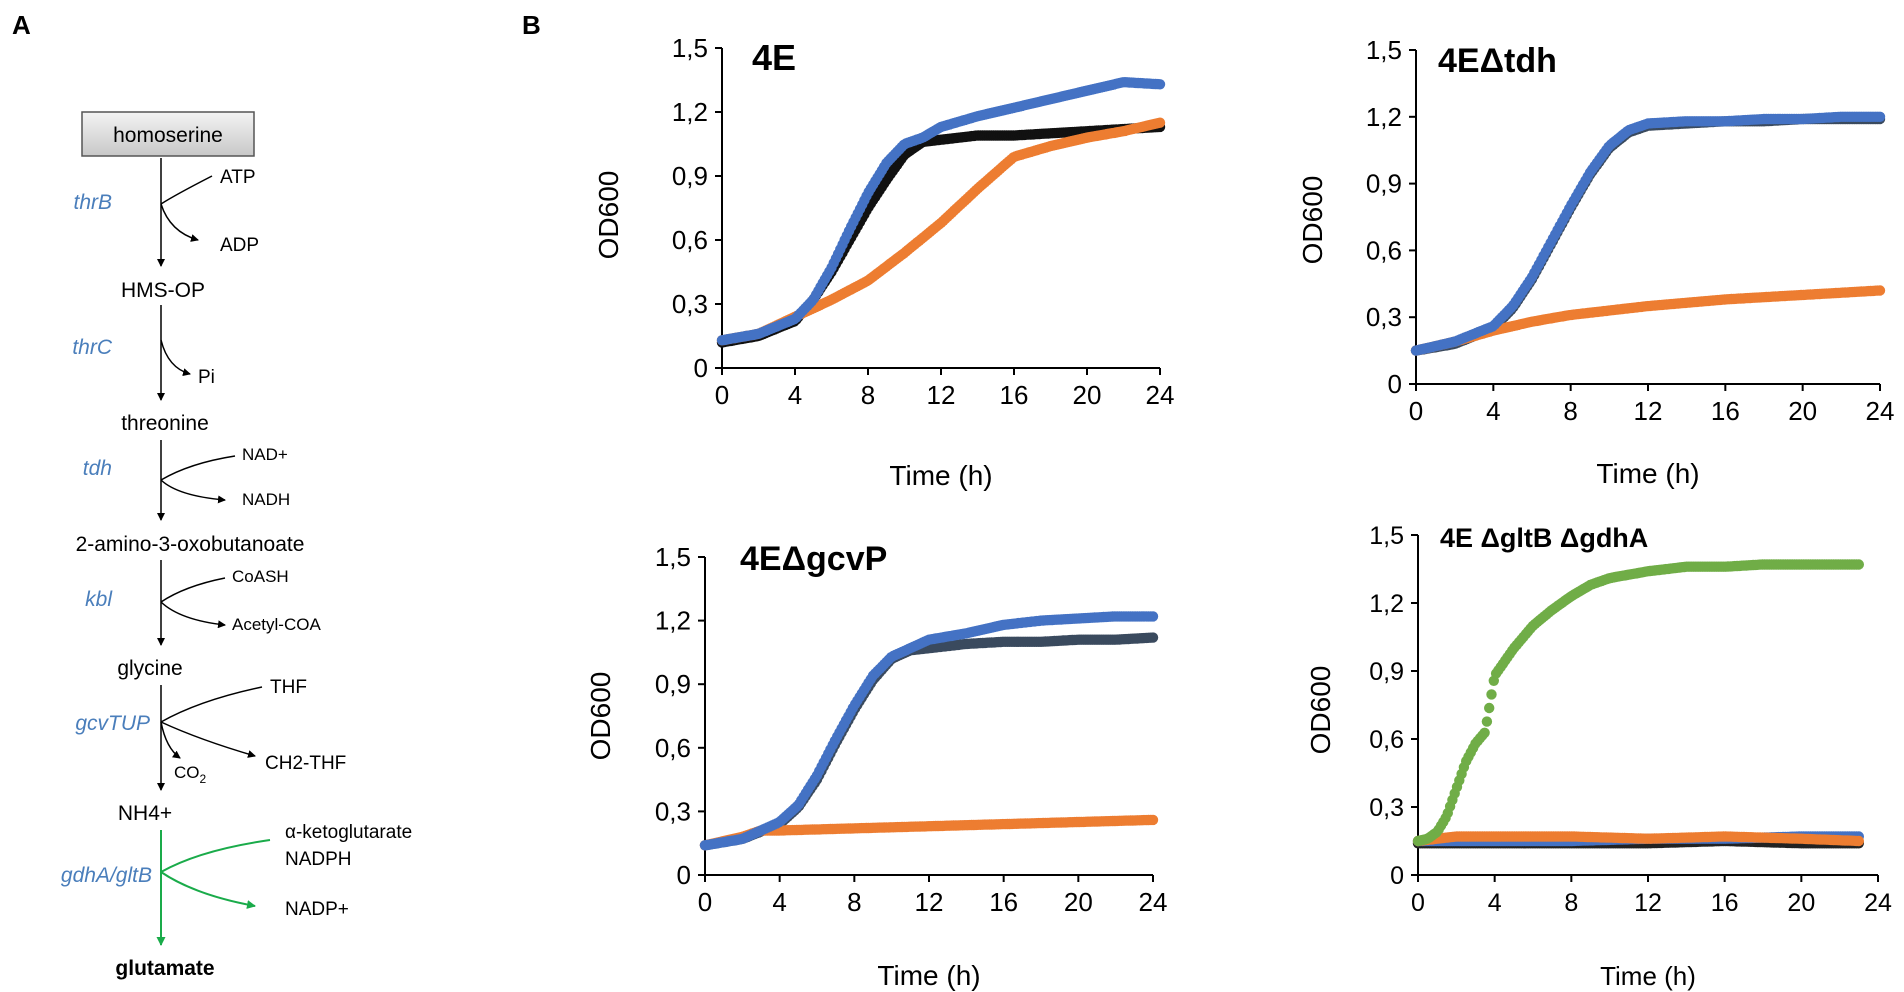 The image size is (1904, 992). I want to click on y-tick-label: 0, so click(684, 875).